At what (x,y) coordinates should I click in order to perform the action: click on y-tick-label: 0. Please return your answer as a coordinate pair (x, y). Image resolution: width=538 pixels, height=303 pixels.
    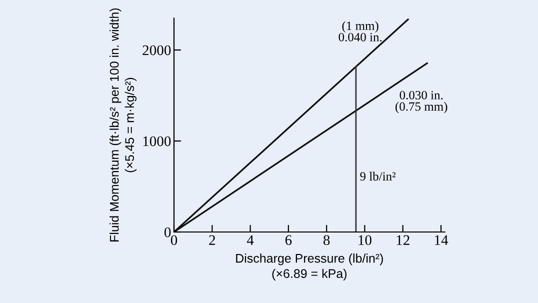
    Looking at the image, I should click on (167, 232).